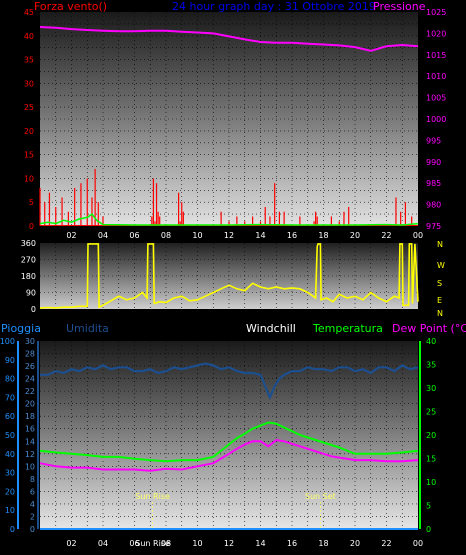 This screenshot has height=555, width=466. What do you see at coordinates (30, 466) in the screenshot?
I see `temp-tick-label: 10` at bounding box center [30, 466].